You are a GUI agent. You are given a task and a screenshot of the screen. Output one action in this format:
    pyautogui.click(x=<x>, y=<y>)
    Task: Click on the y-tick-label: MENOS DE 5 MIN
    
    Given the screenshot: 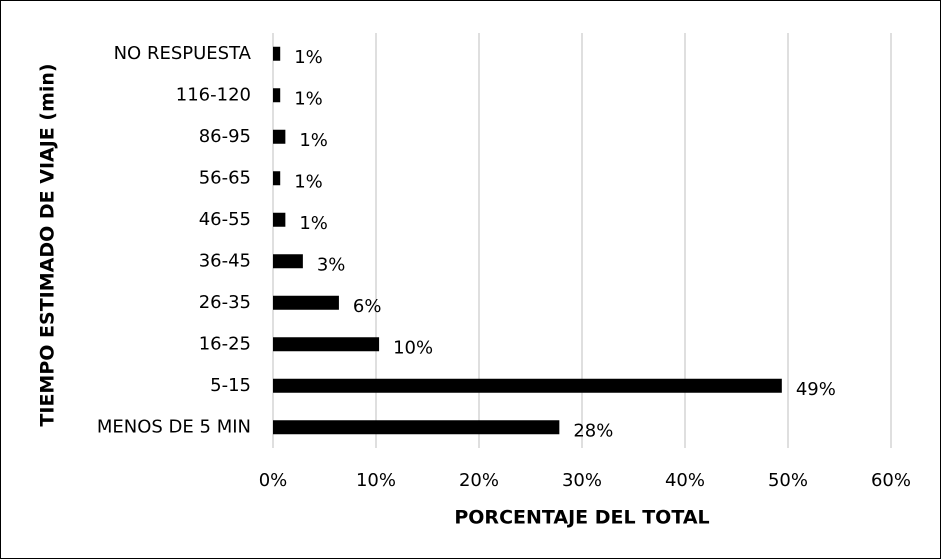 What is the action you would take?
    pyautogui.click(x=174, y=426)
    